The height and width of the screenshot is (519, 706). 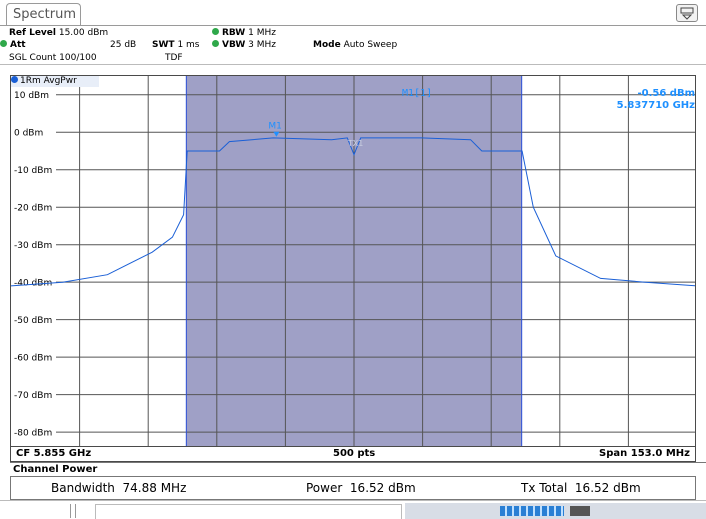 What do you see at coordinates (174, 58) in the screenshot?
I see `tdf-label: TDF` at bounding box center [174, 58].